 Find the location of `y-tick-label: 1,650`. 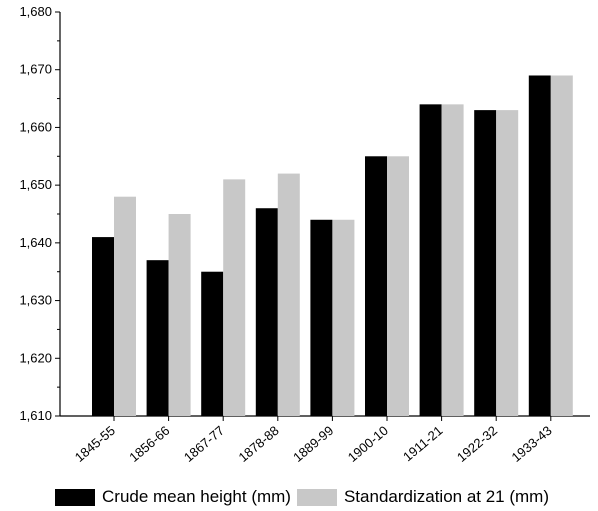

y-tick-label: 1,650 is located at coordinates (35, 184).